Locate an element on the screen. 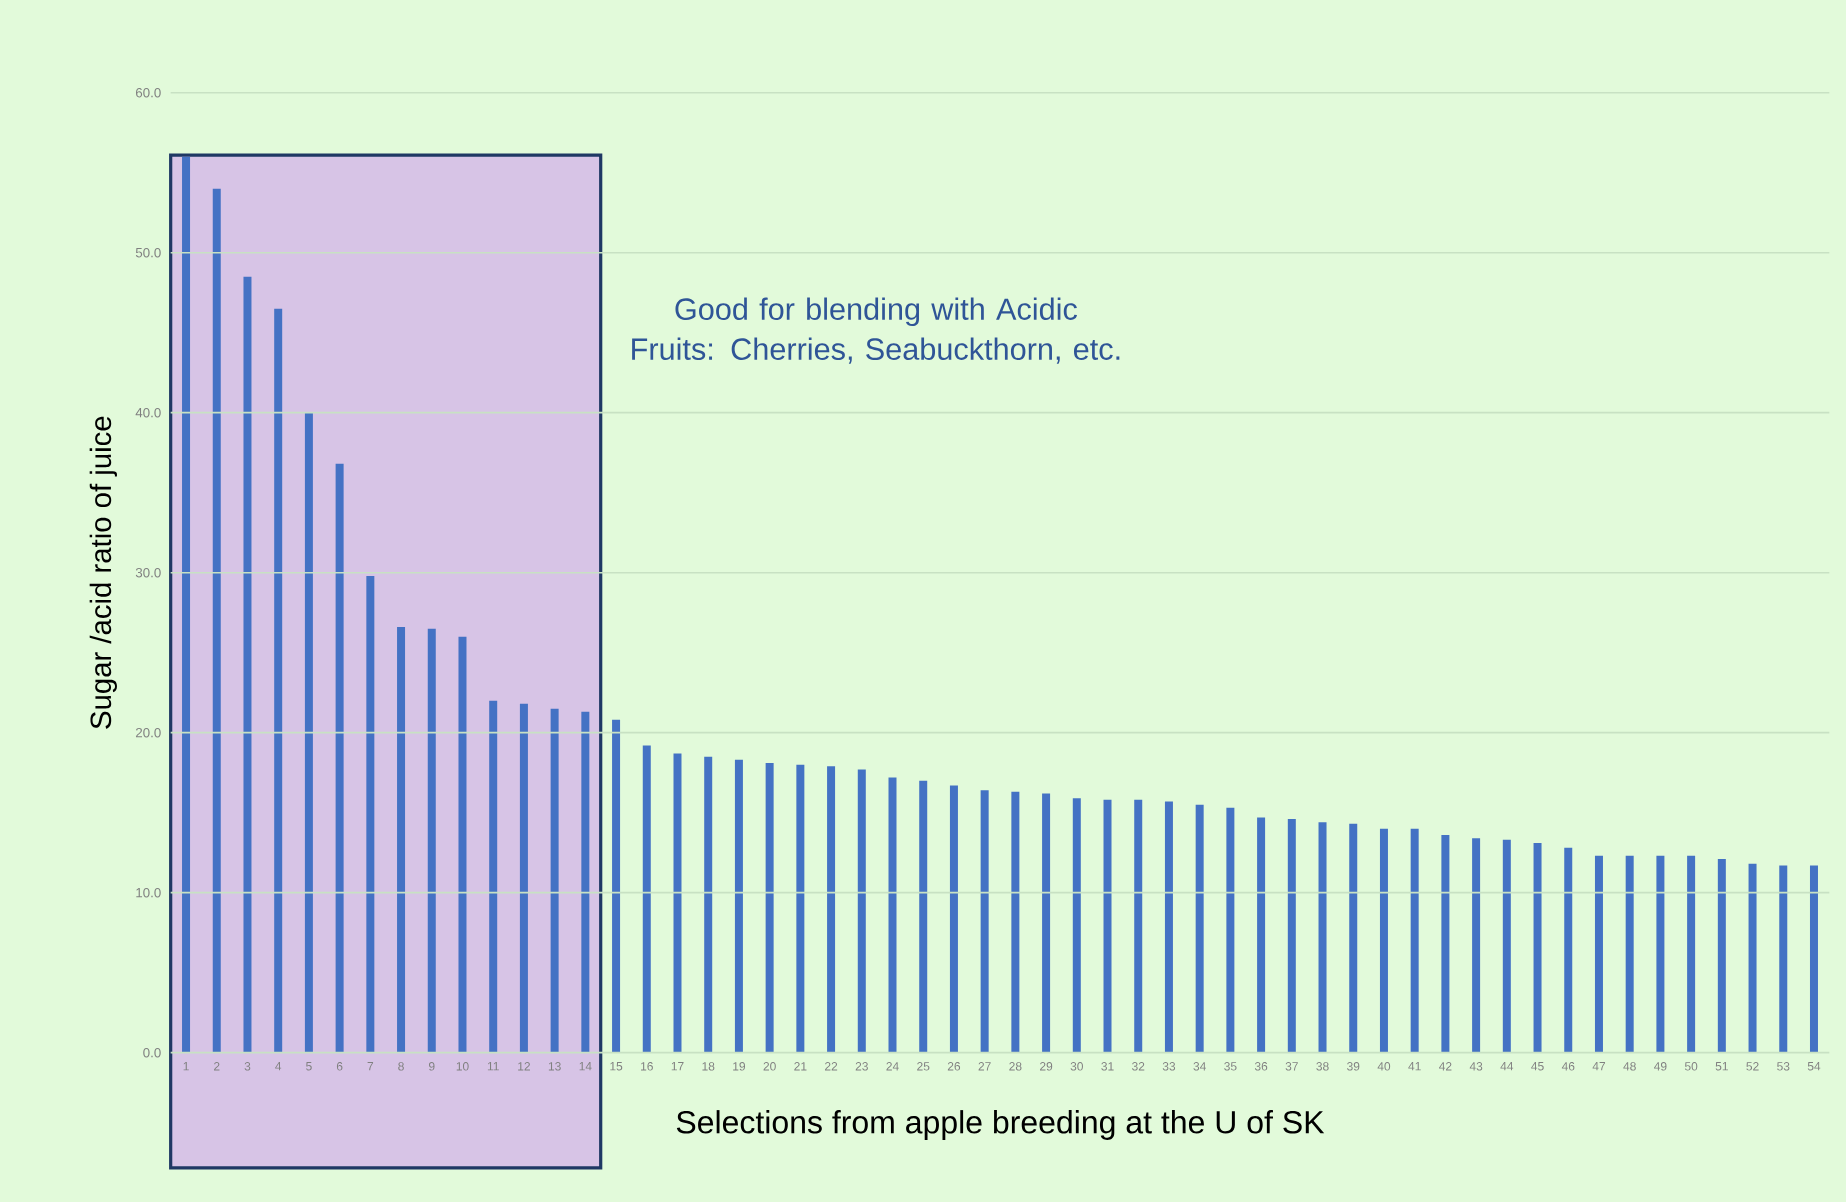 The image size is (1846, 1202). y-axis-title: Sugar /acid ratio of juice is located at coordinates (103, 572).